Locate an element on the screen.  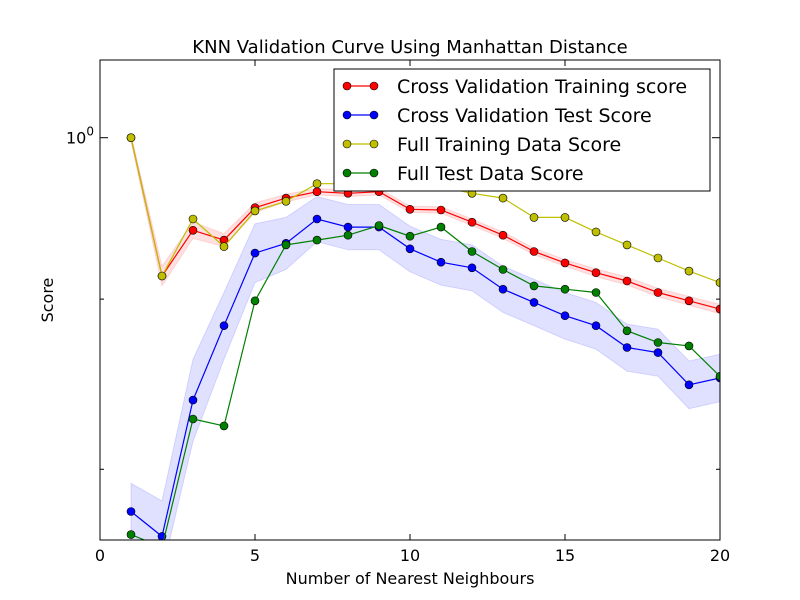
x-tick-label: 0 is located at coordinates (100, 555).